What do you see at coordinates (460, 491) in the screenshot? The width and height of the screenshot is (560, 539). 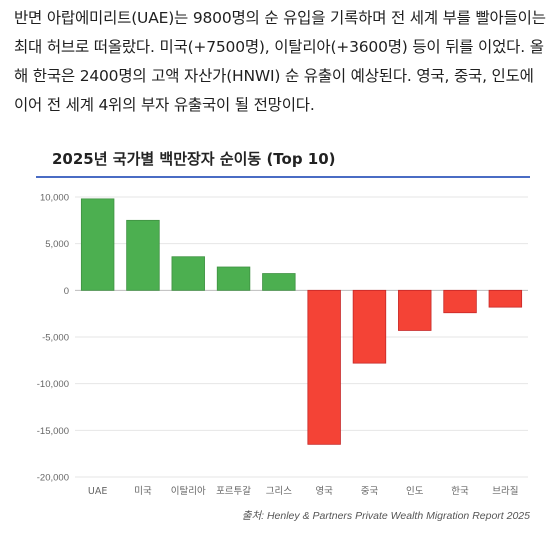 I see `x-tick-label: 한국` at bounding box center [460, 491].